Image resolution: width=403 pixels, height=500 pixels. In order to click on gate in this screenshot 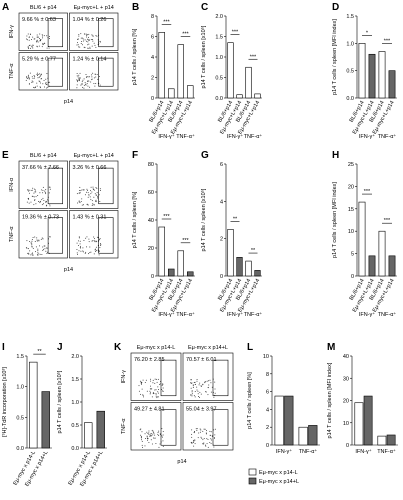, I will do `click(220, 427)`.